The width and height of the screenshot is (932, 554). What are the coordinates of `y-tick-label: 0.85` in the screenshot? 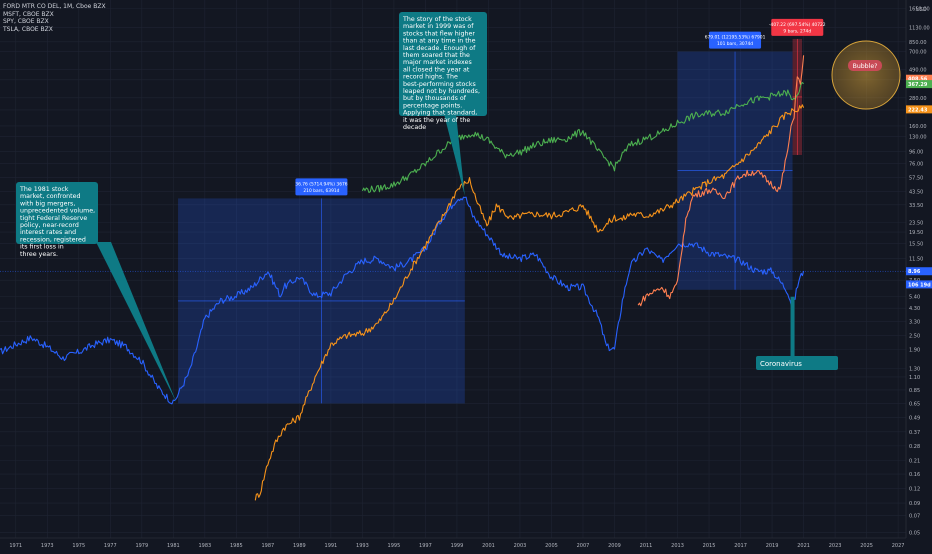 It's located at (914, 391).